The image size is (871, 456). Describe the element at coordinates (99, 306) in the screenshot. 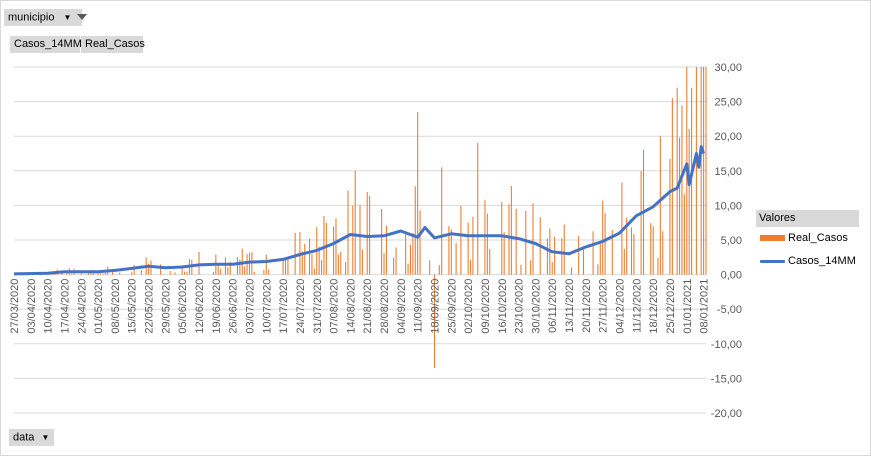

I see `x-tick-label: 01/05/2020` at that location.